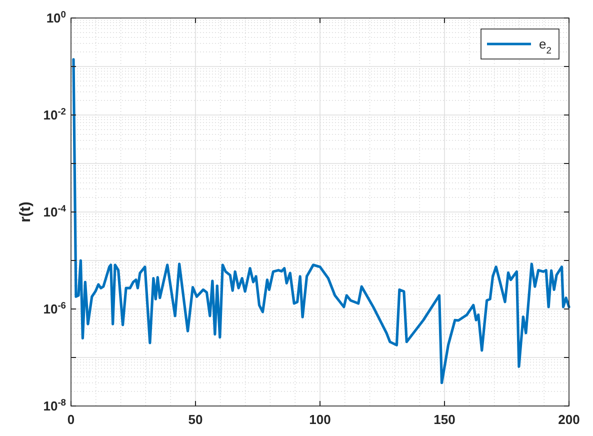 This screenshot has height=436, width=593. What do you see at coordinates (545, 46) in the screenshot?
I see `legend-label: e$_{2}$` at bounding box center [545, 46].